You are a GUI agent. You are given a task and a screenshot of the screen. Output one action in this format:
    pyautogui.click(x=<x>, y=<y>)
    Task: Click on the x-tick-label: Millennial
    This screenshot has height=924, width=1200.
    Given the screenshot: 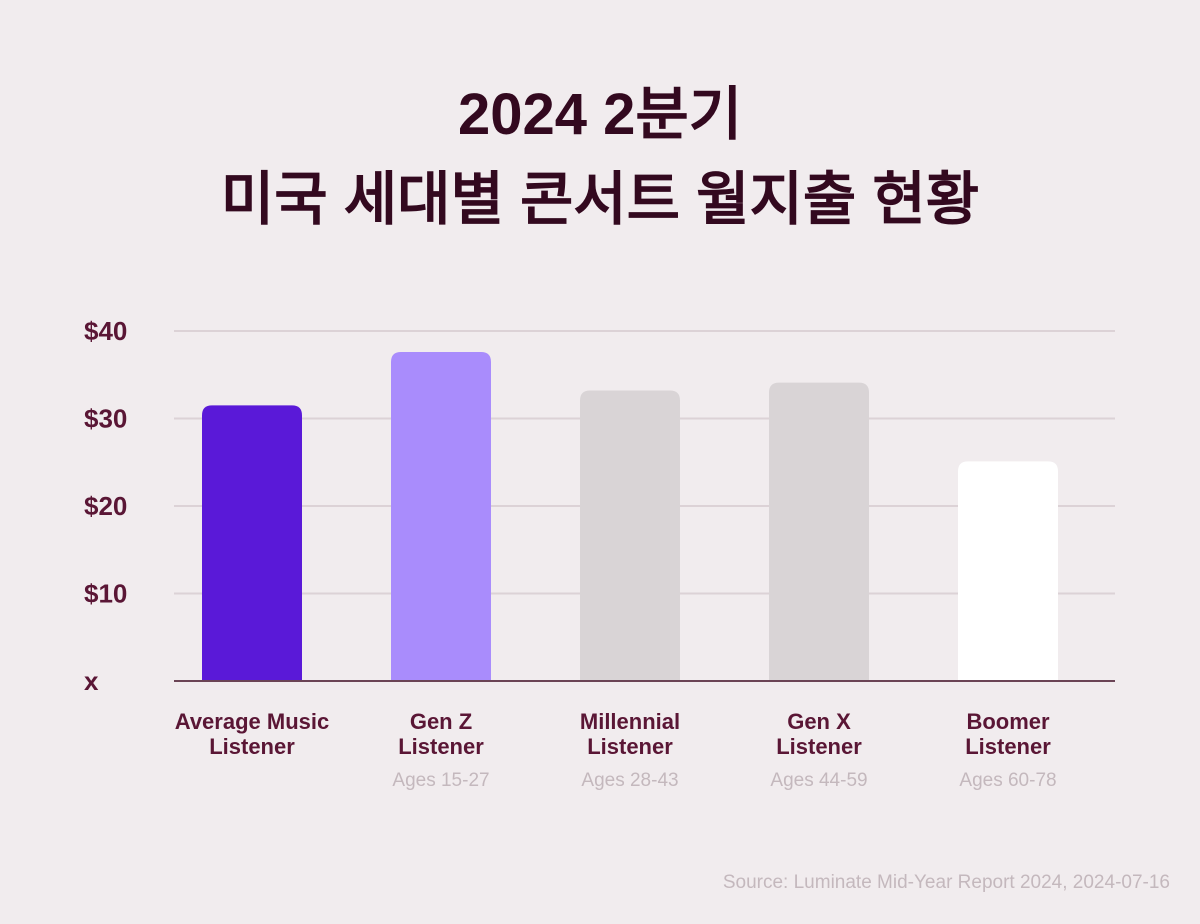 What is the action you would take?
    pyautogui.click(x=630, y=721)
    